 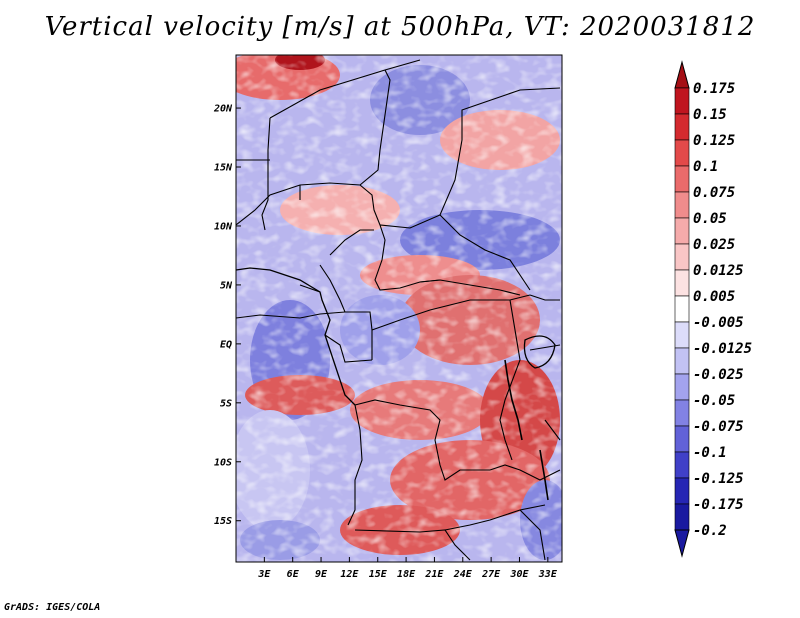 What do you see at coordinates (718, 271) in the screenshot?
I see `colorbar-label: 0.0125` at bounding box center [718, 271].